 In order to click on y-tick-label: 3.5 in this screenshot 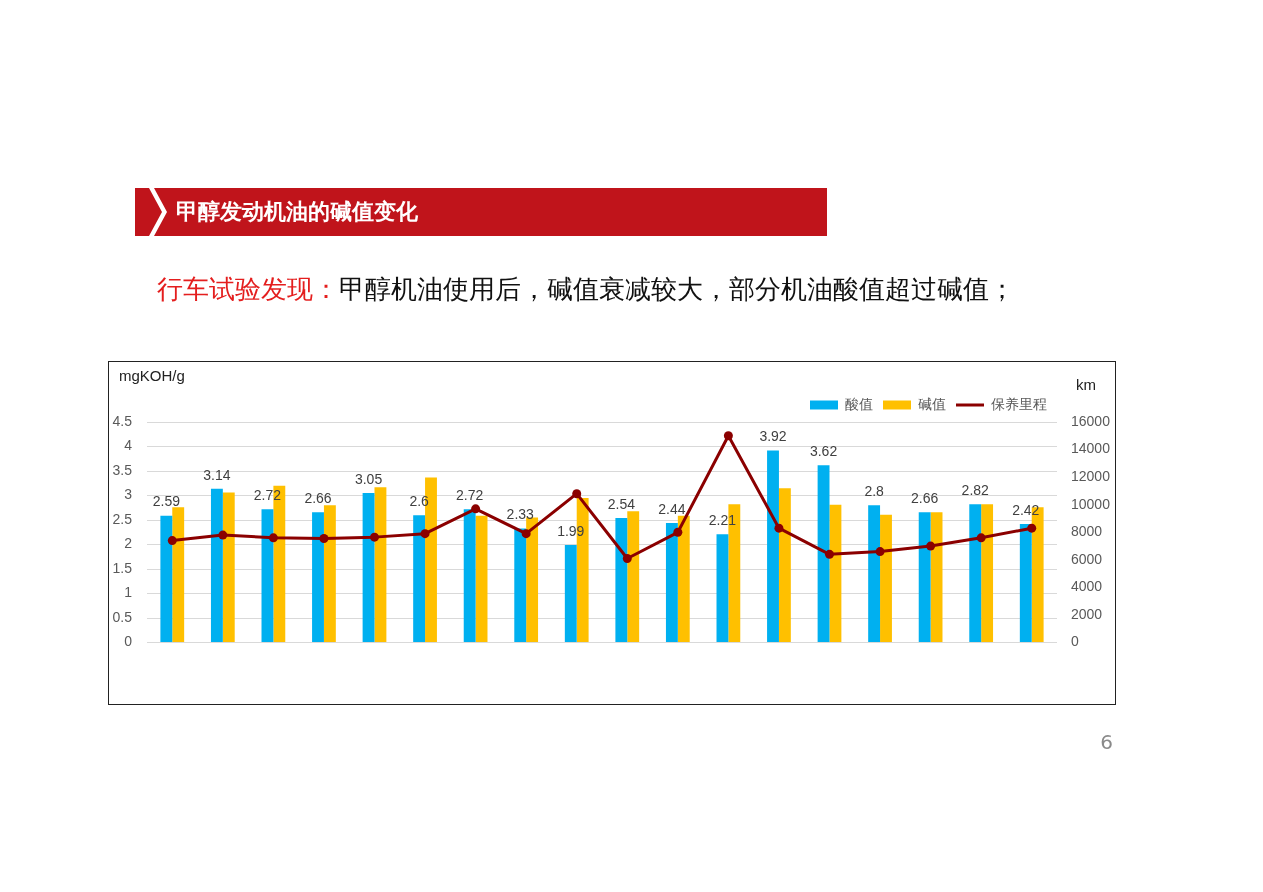, I will do `click(122, 469)`.